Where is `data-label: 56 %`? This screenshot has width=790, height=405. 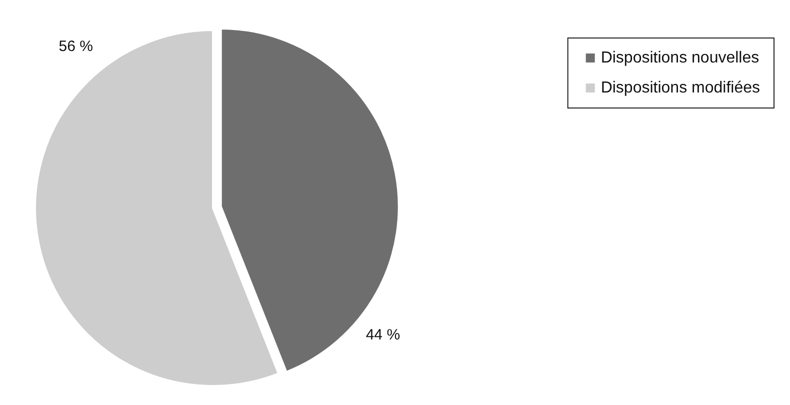 data-label: 56 % is located at coordinates (75, 46).